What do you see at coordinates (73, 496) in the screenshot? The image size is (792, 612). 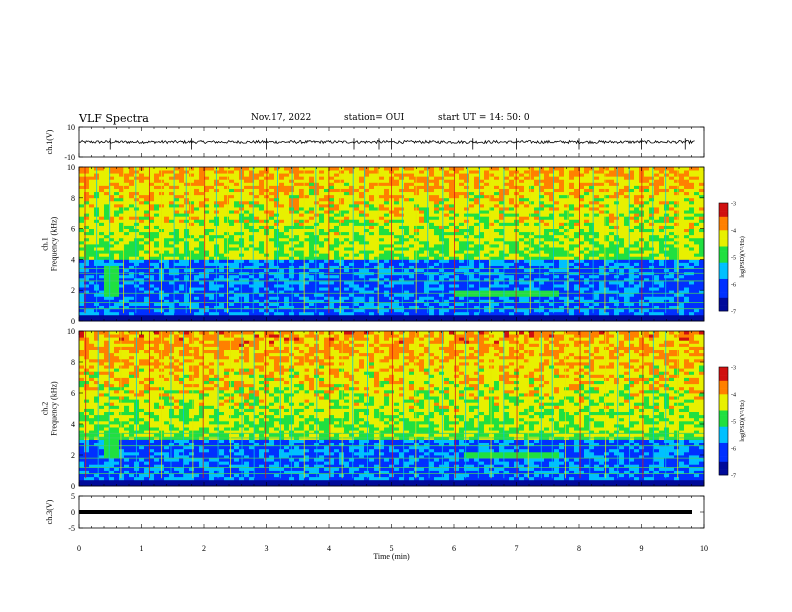 I see `waveform-ch3-y-tick-label: 5` at bounding box center [73, 496].